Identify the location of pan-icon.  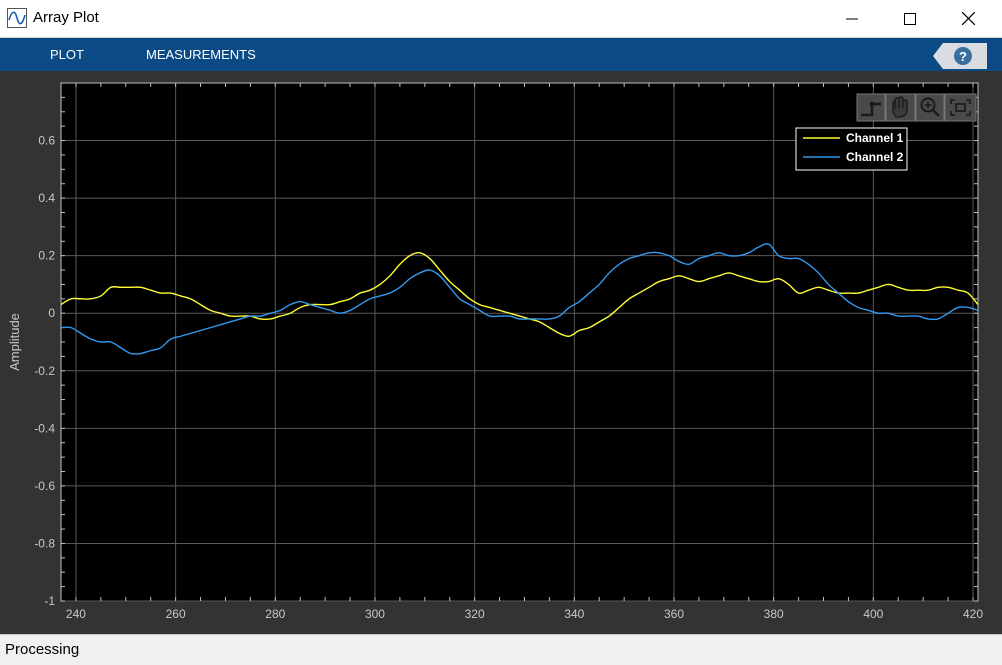
(900, 107).